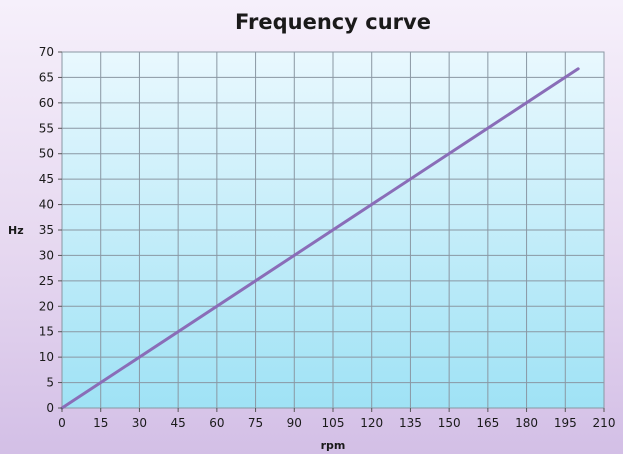 The image size is (623, 454). What do you see at coordinates (216, 423) in the screenshot?
I see `x-tick-label: 60` at bounding box center [216, 423].